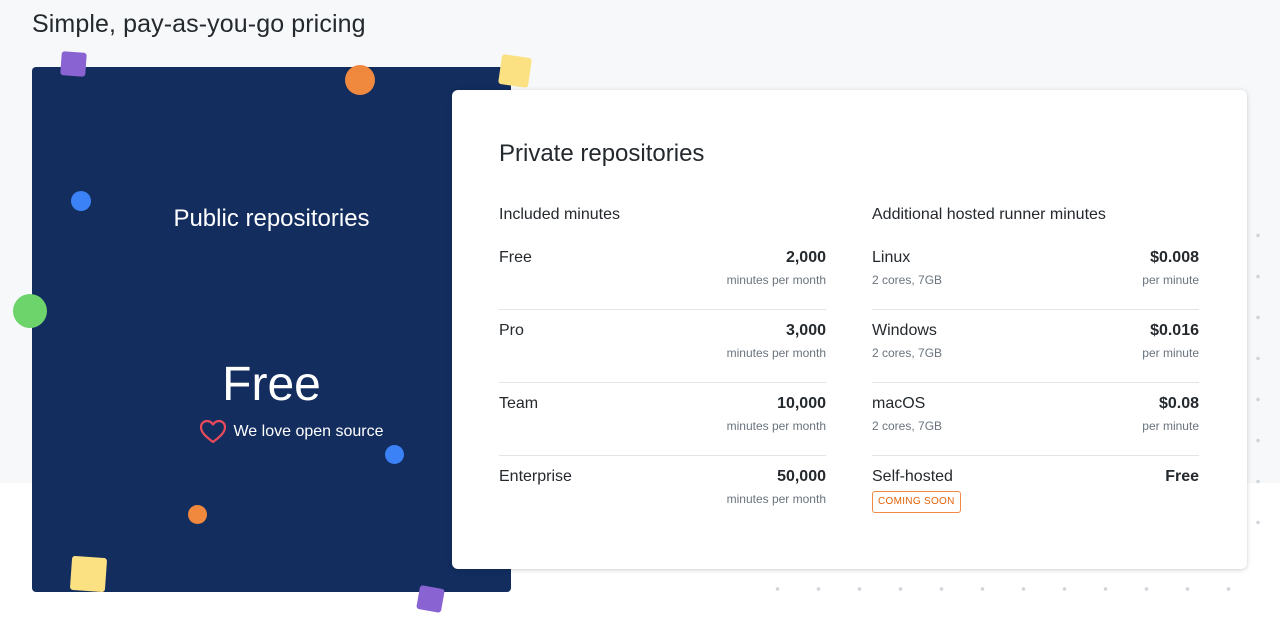 The image size is (1280, 625). I want to click on confetti-blue-circle-left, so click(81, 201).